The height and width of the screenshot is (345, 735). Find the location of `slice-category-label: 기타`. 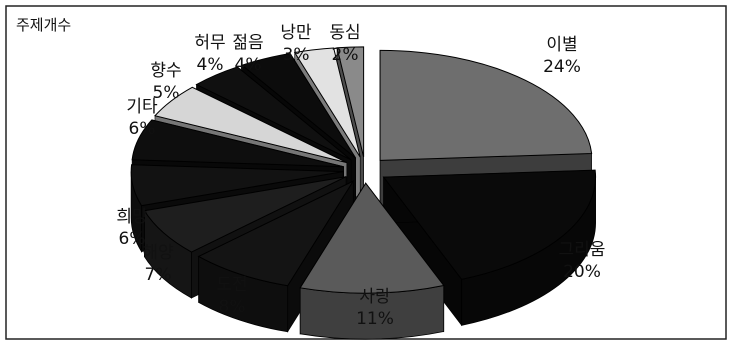

slice-category-label: 기타 is located at coordinates (142, 107).